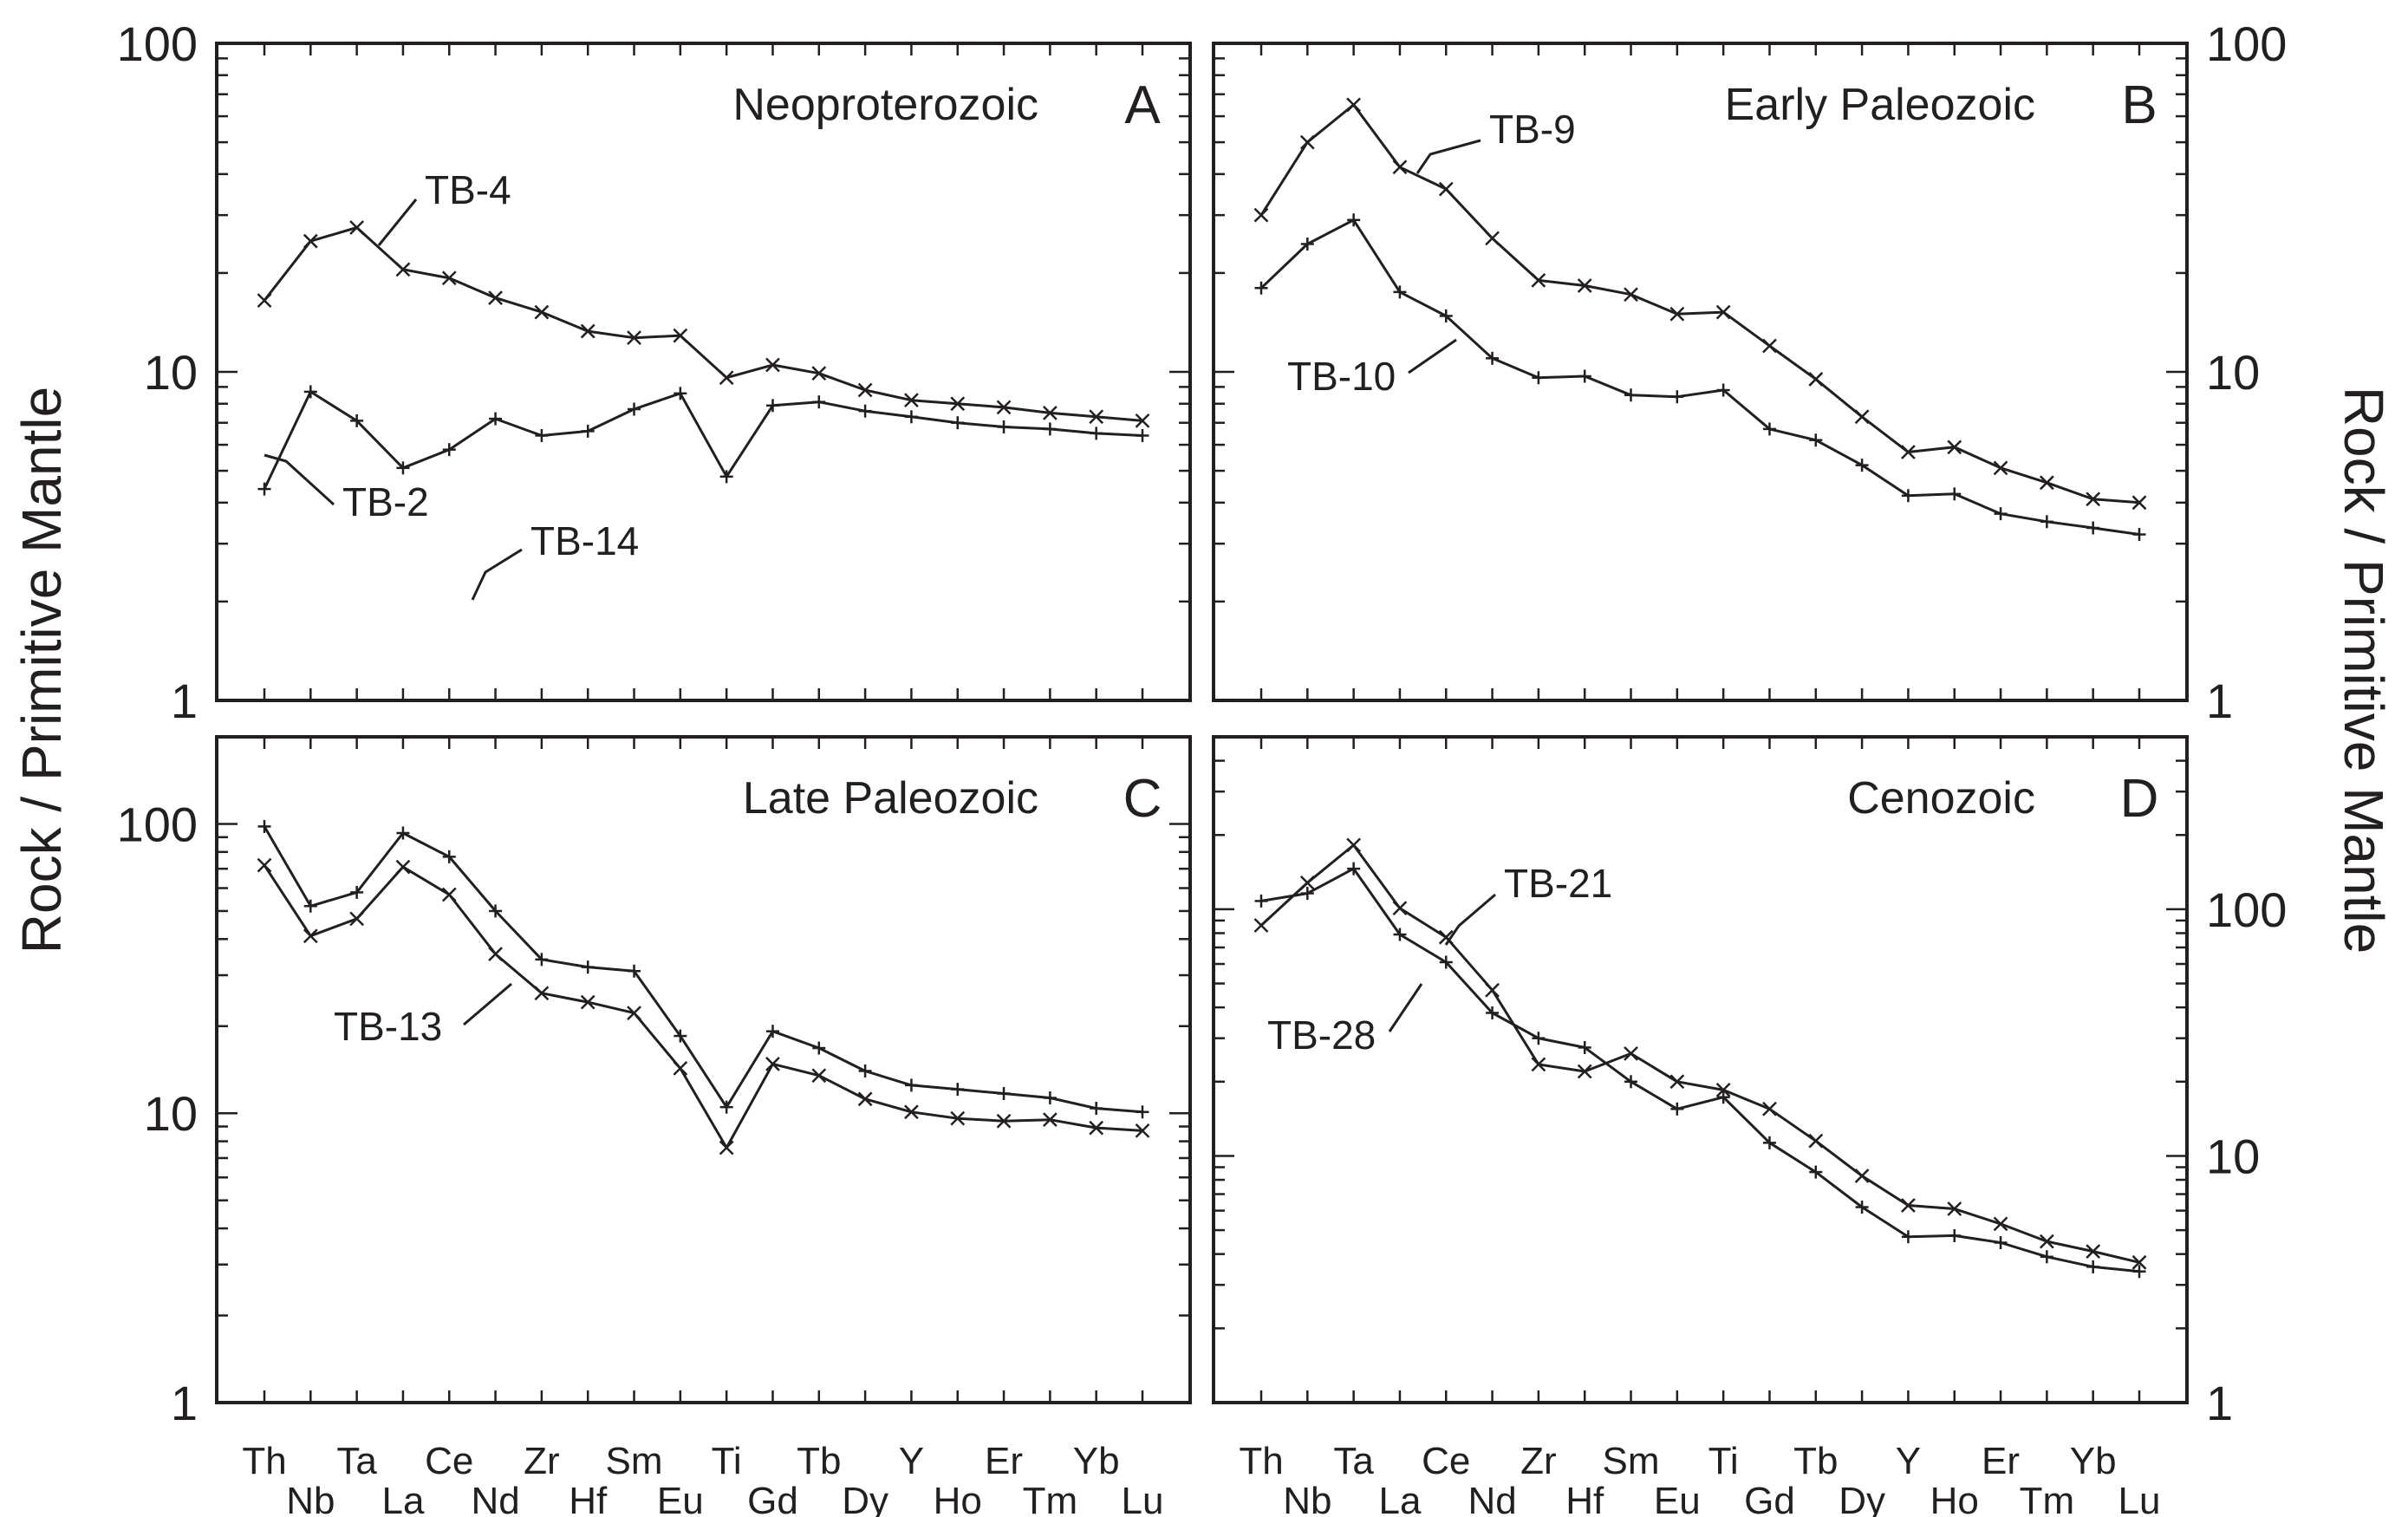 Image resolution: width=2408 pixels, height=1517 pixels. Describe the element at coordinates (1341, 377) in the screenshot. I see `series-label: TB-10` at that location.